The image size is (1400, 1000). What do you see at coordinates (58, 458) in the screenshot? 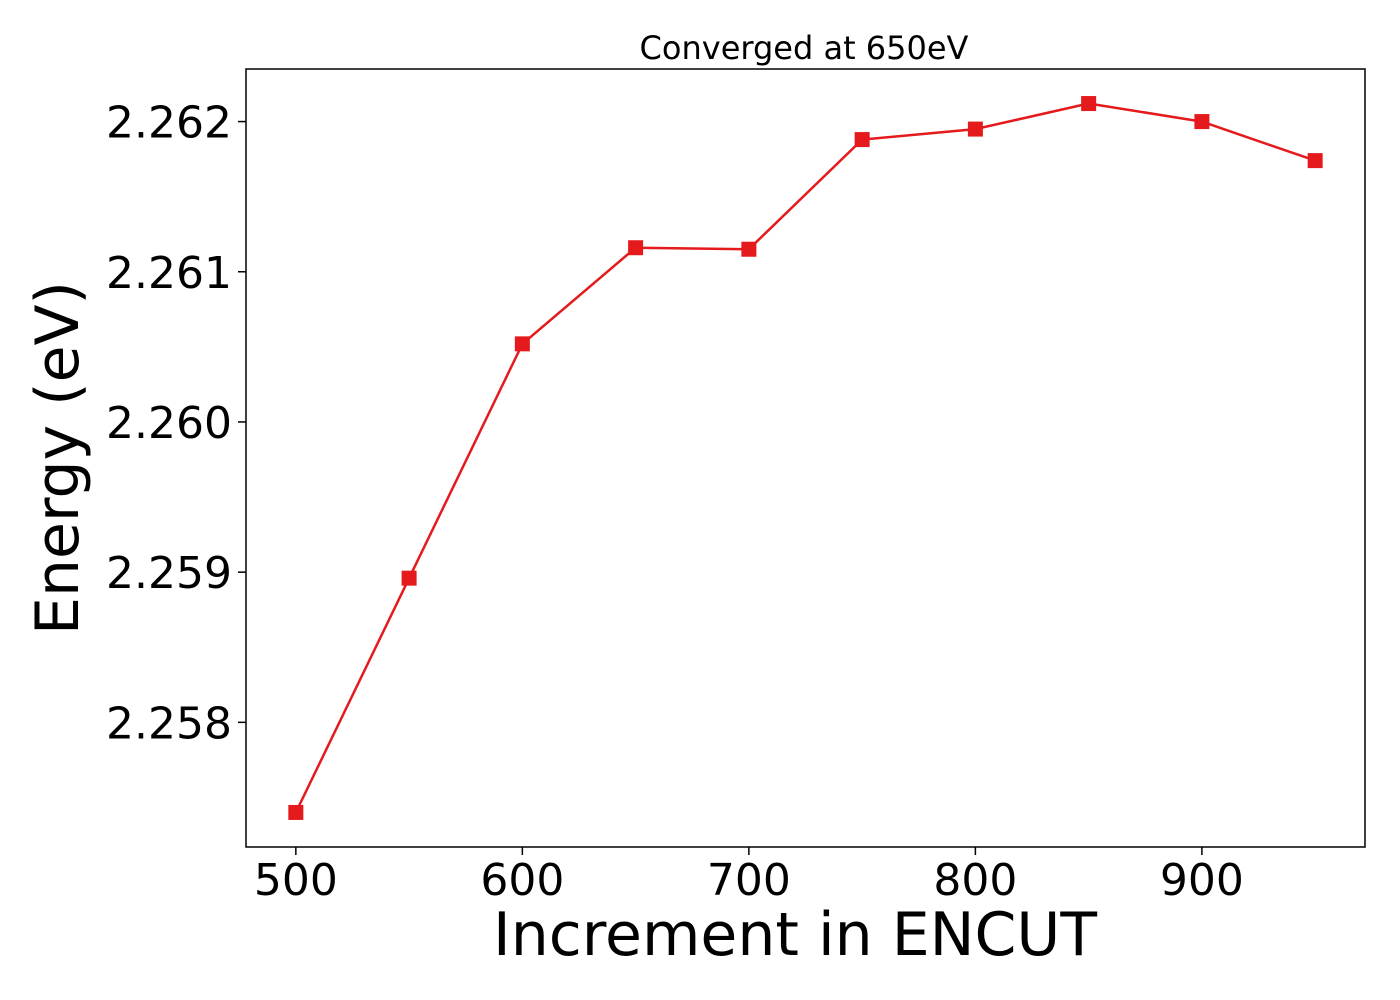
I see `y-axis-label: Energy (eV)` at bounding box center [58, 458].